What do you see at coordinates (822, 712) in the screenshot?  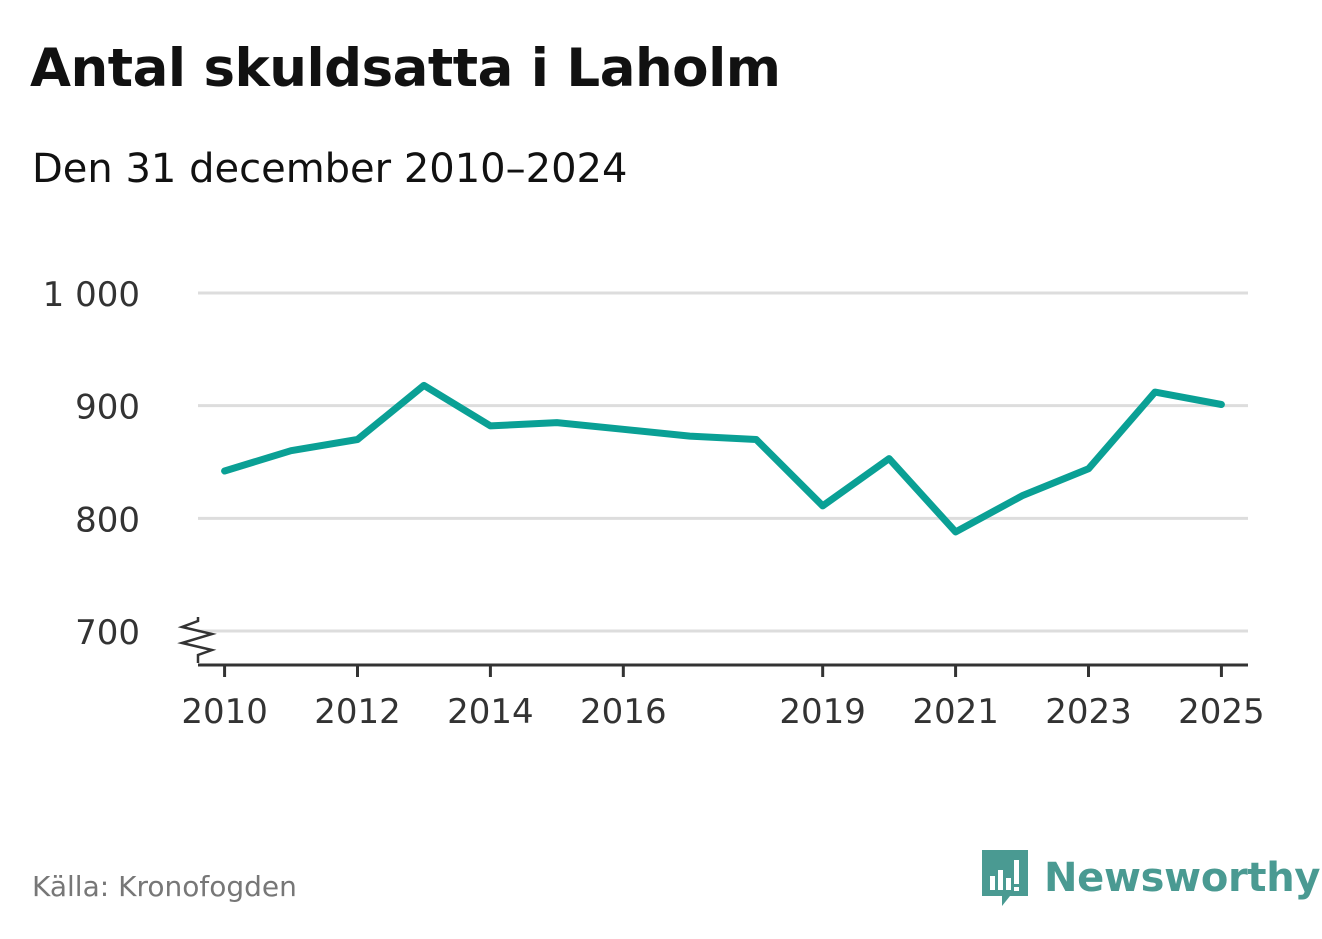 I see `x-tick-label: 2019` at bounding box center [822, 712].